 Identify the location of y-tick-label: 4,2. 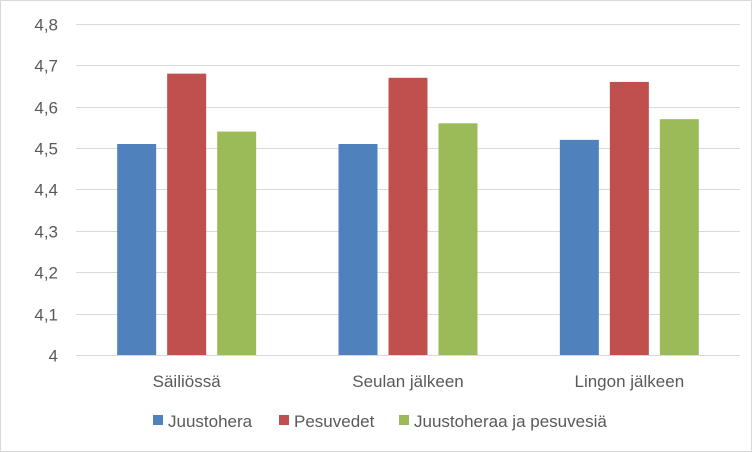
(46, 273).